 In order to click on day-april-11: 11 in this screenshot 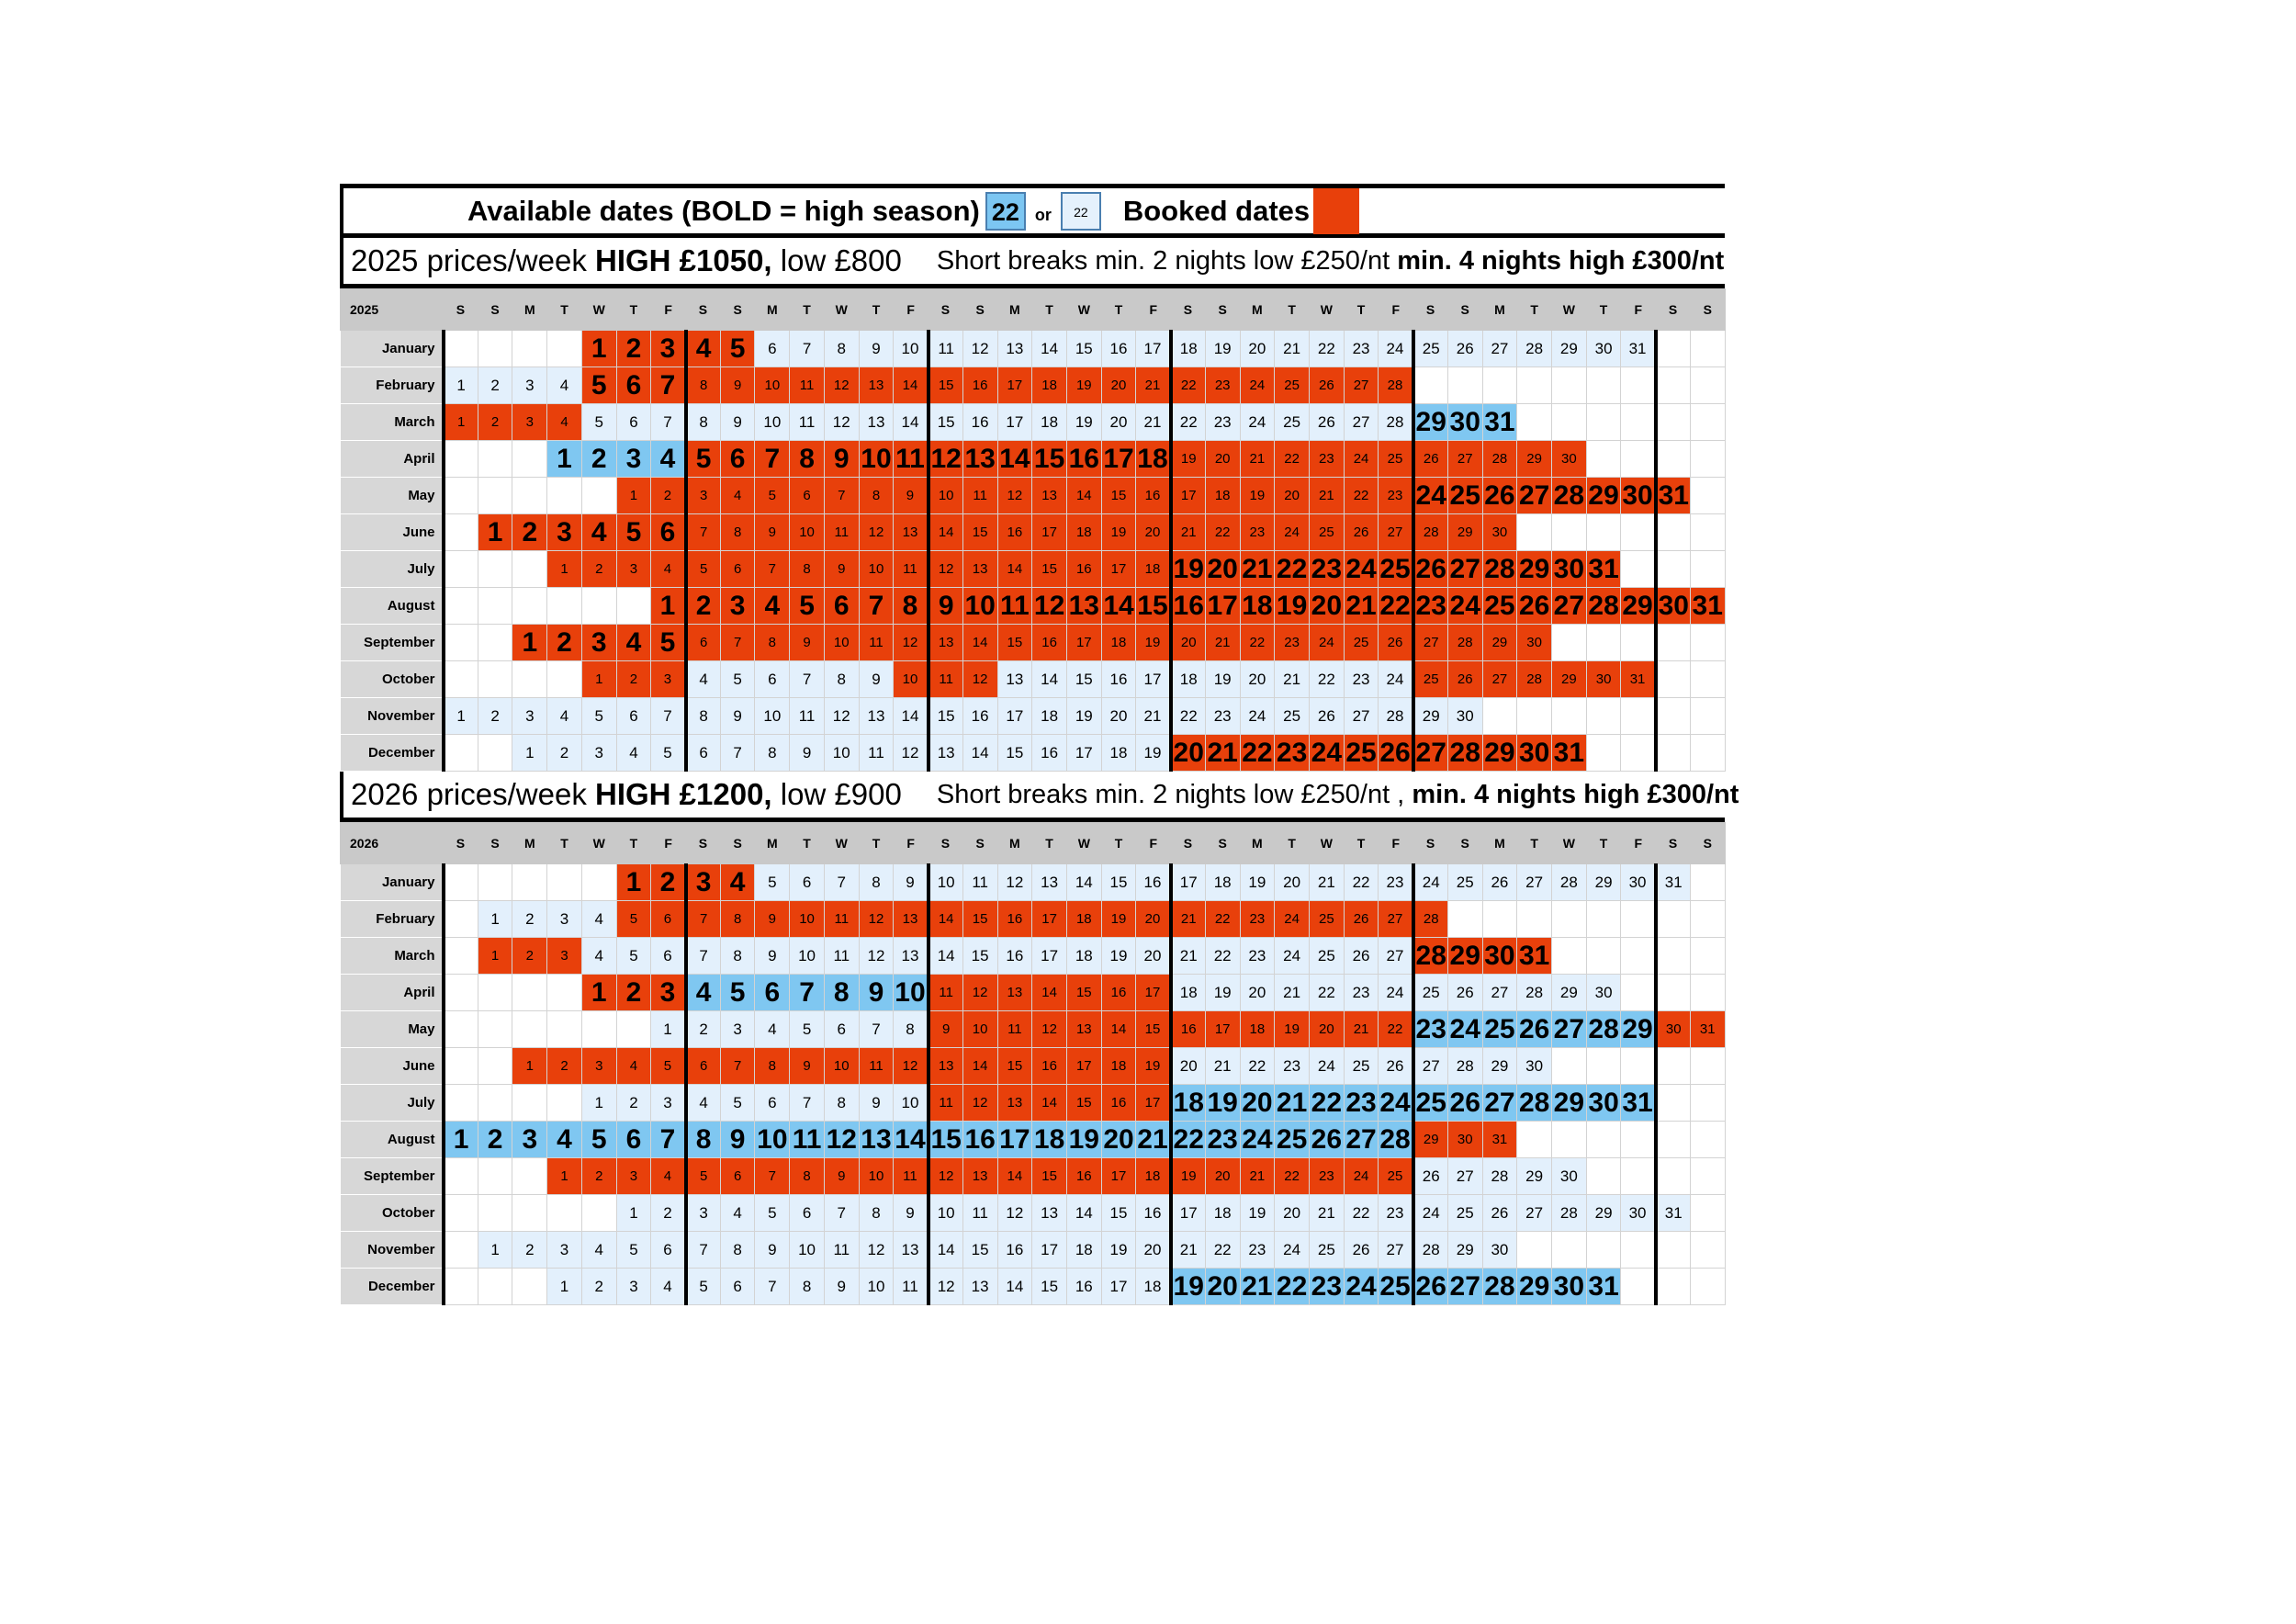, I will do `click(911, 459)`.